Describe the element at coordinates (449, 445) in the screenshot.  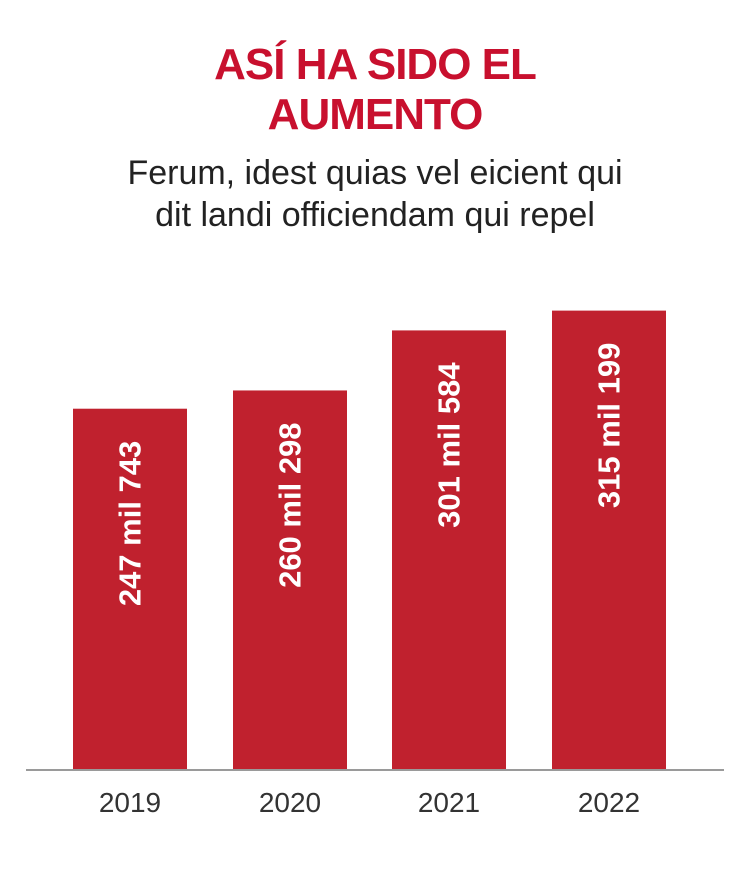
I see `bar-value-label-2021: 301 mil 584` at that location.